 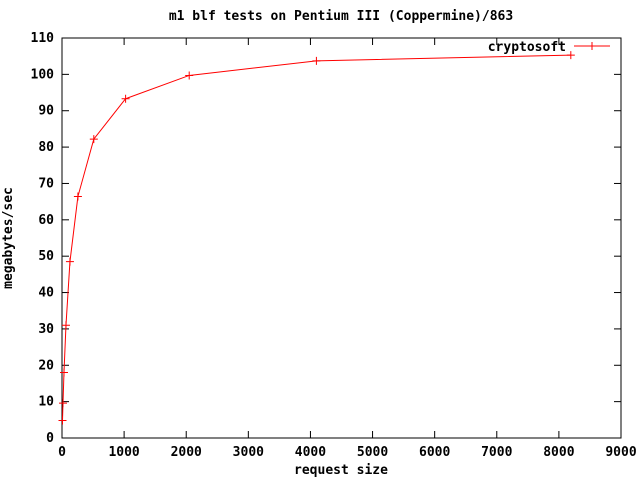 I want to click on x-tick-label: 3000, so click(x=248, y=452).